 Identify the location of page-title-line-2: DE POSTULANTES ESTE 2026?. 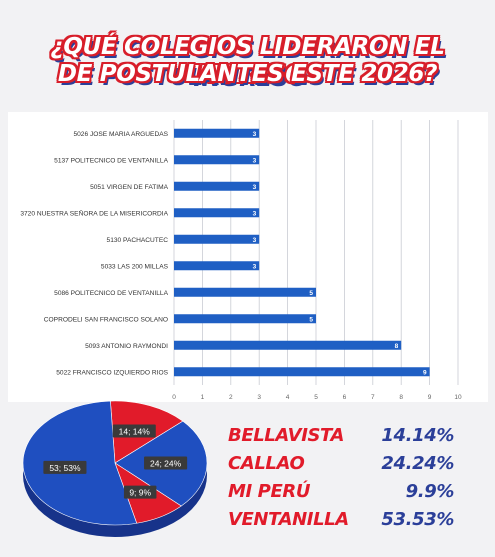
(247, 74).